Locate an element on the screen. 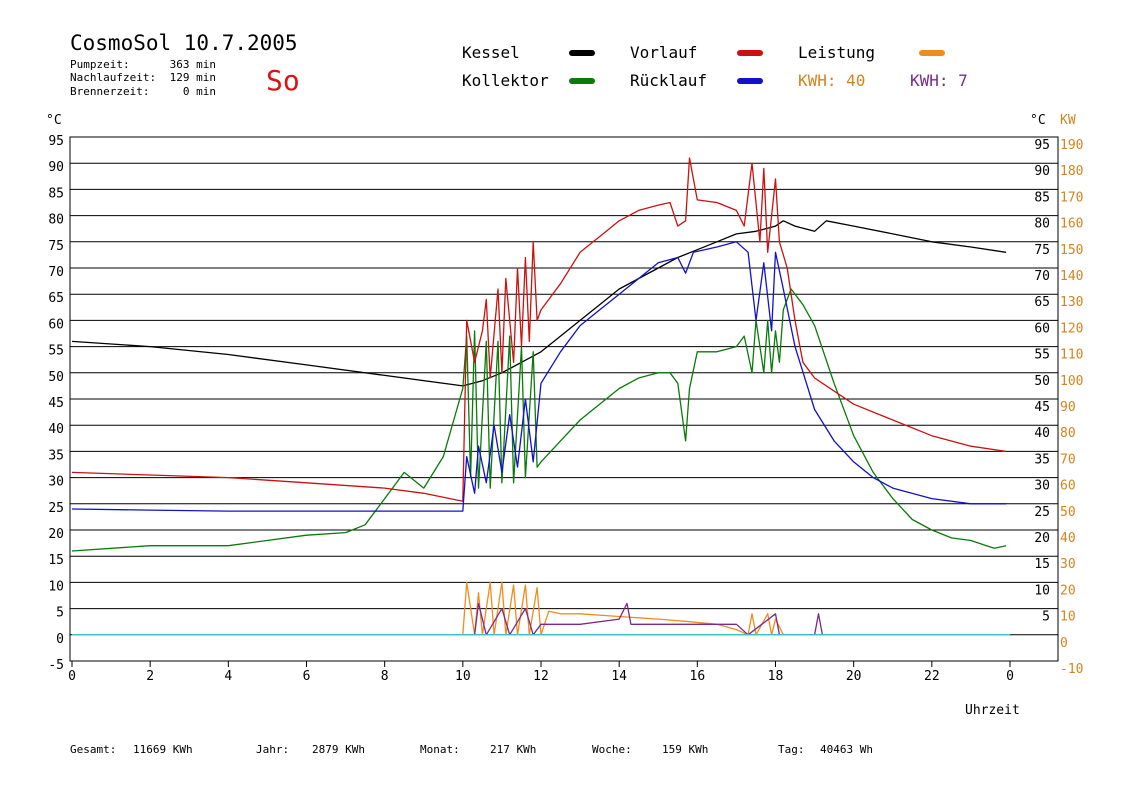  y-tick-label-left: 50 is located at coordinates (56, 377).